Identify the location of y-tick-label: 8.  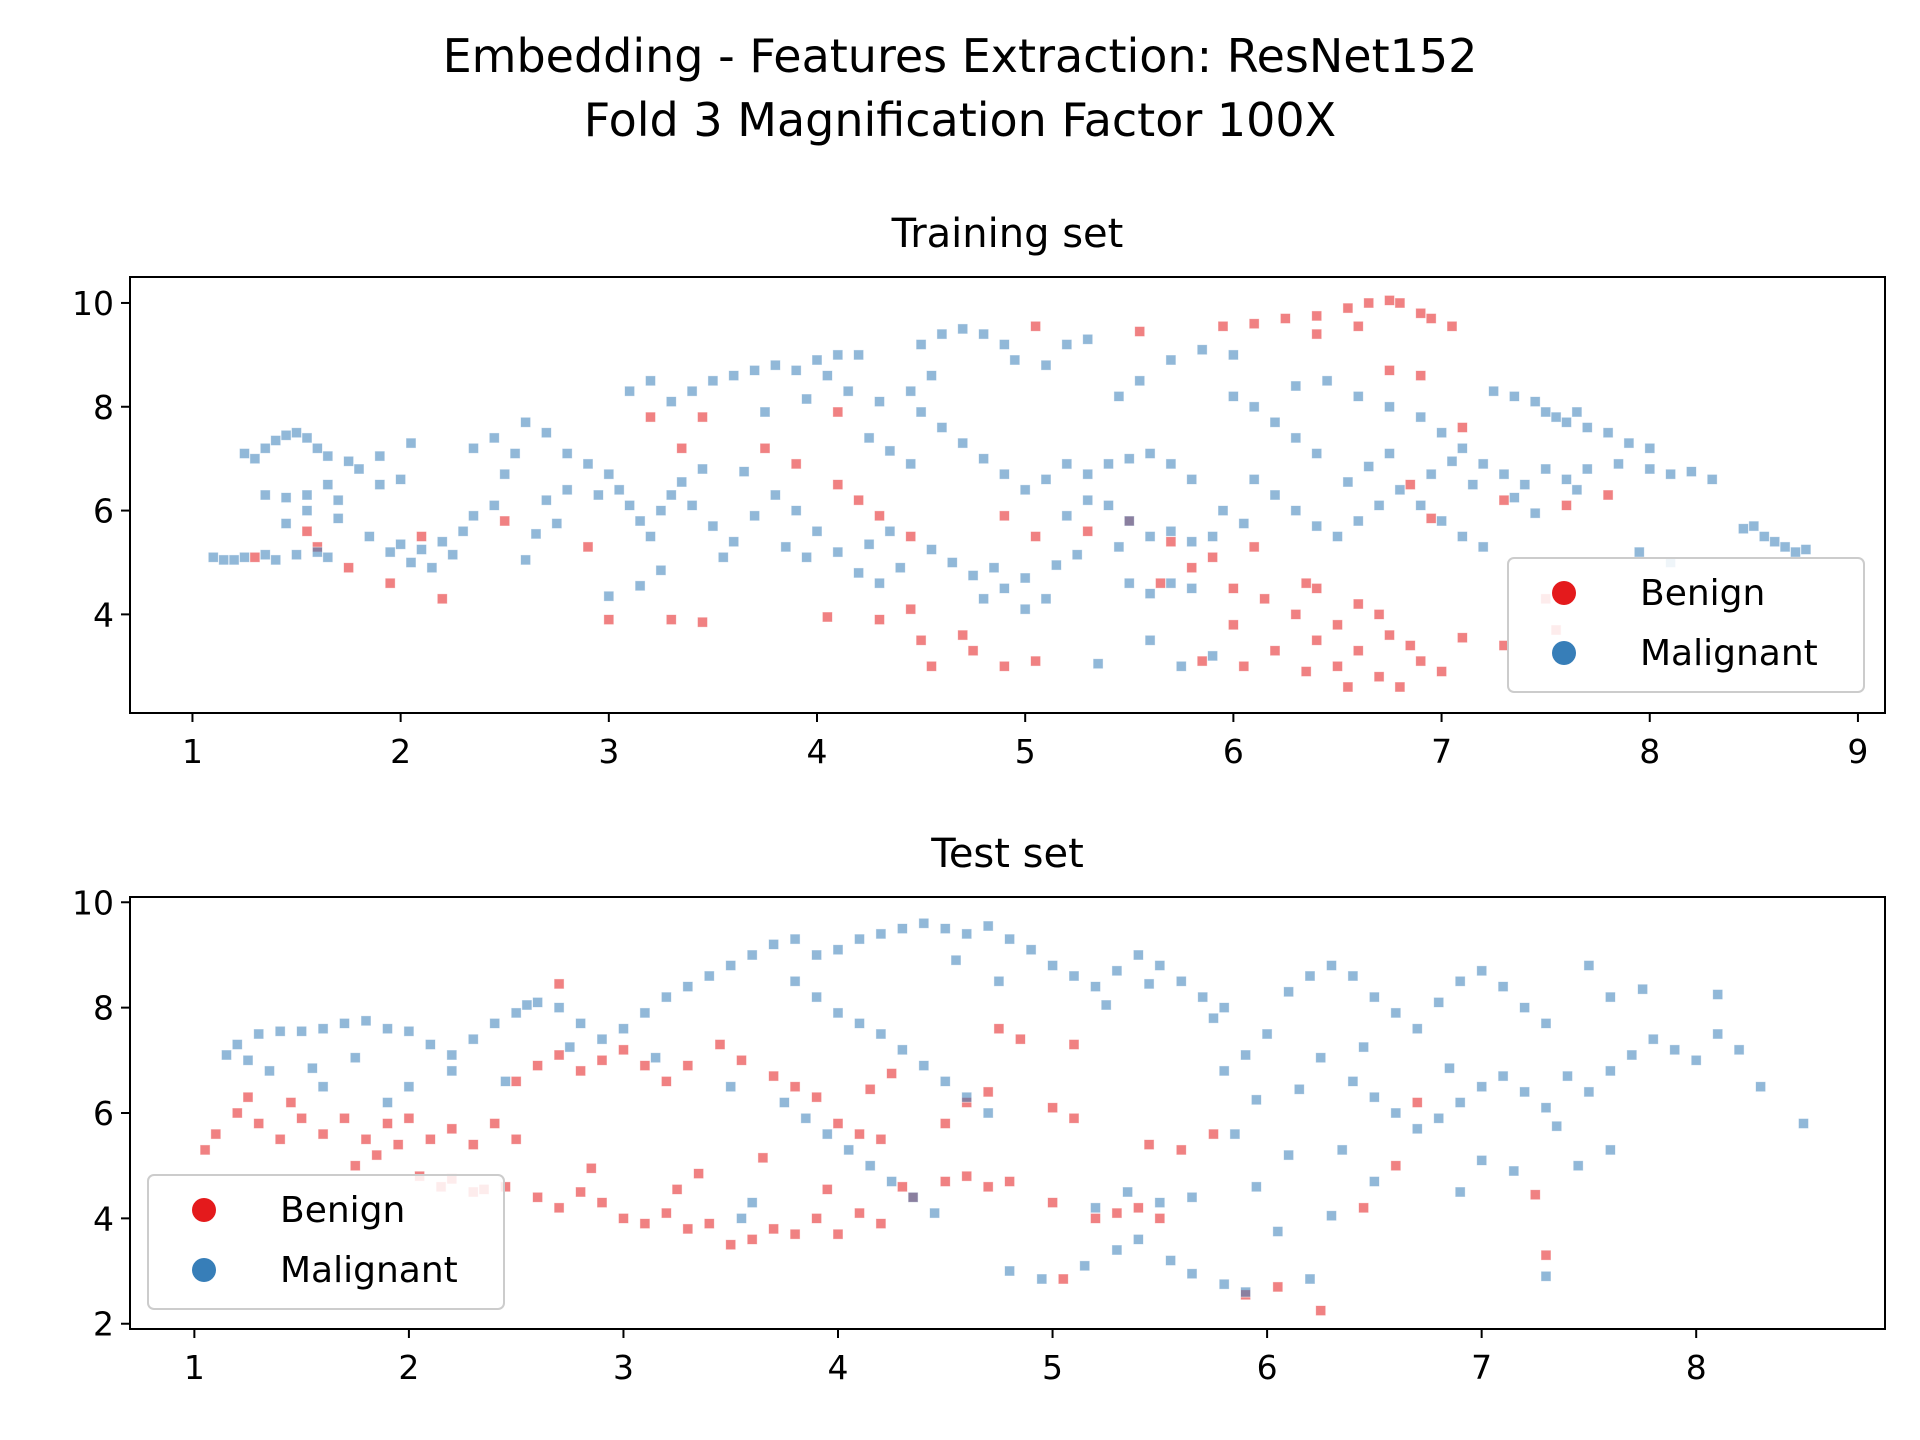
(103, 407).